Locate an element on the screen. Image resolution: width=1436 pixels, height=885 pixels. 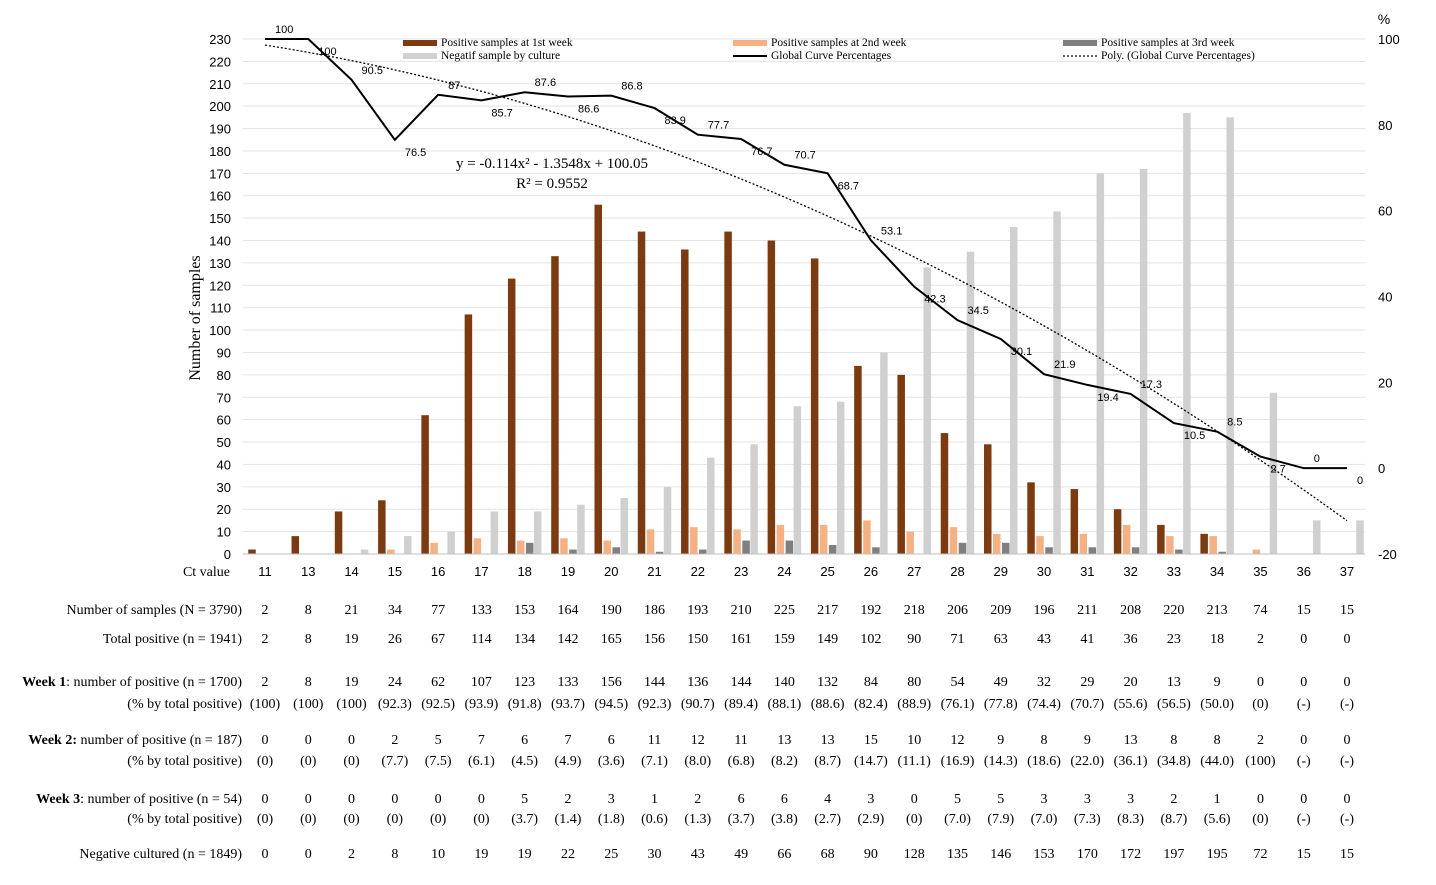
table-cell: (92.3) is located at coordinates (655, 704).